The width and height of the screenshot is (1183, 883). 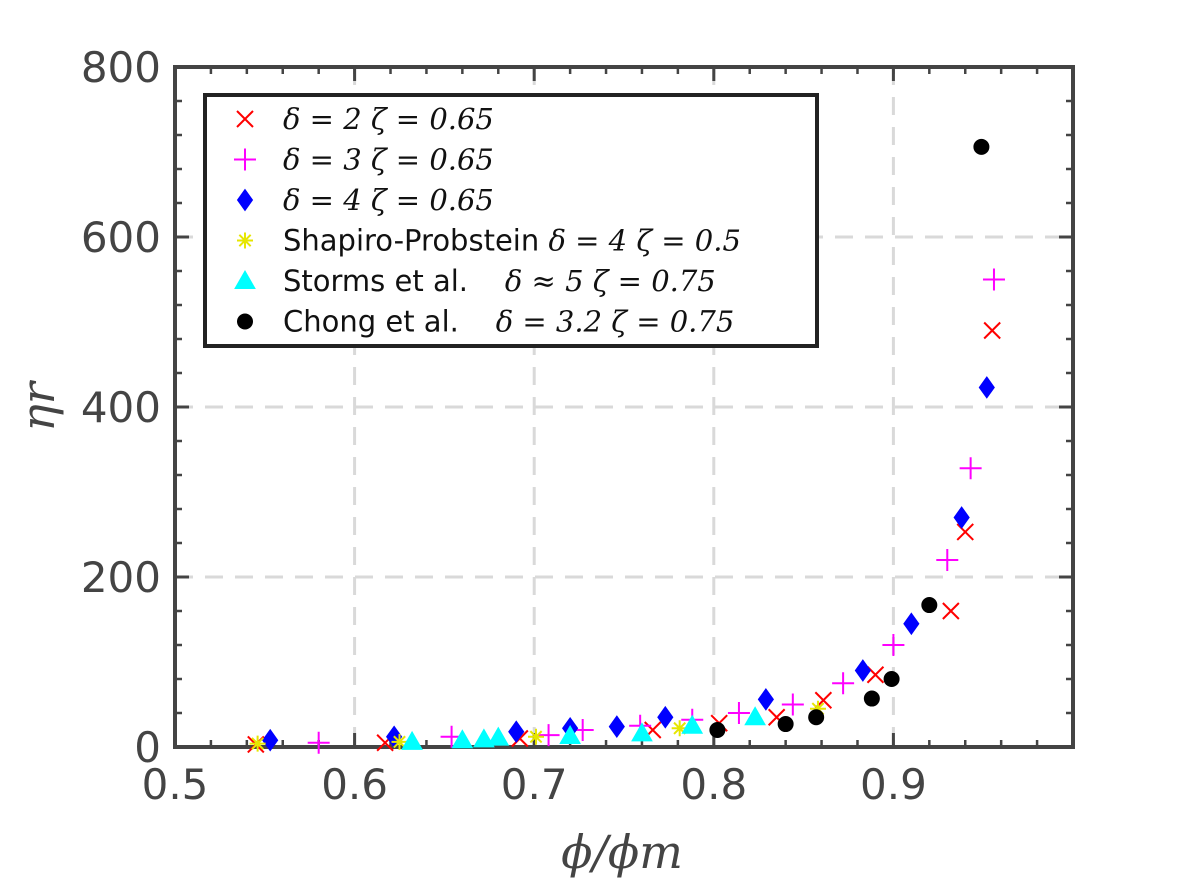 I want to click on y-tick-label: 800, so click(x=121, y=67).